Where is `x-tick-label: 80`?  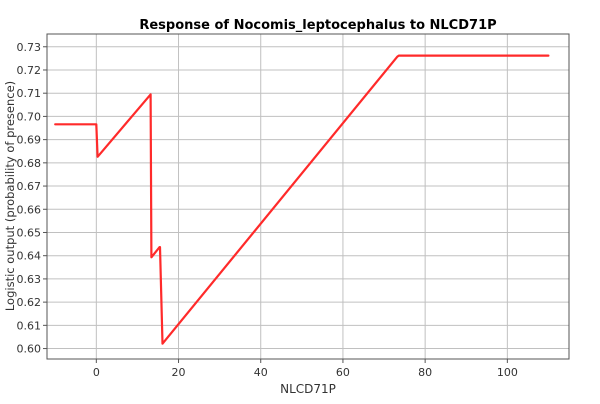
x-tick-label: 80 is located at coordinates (425, 372).